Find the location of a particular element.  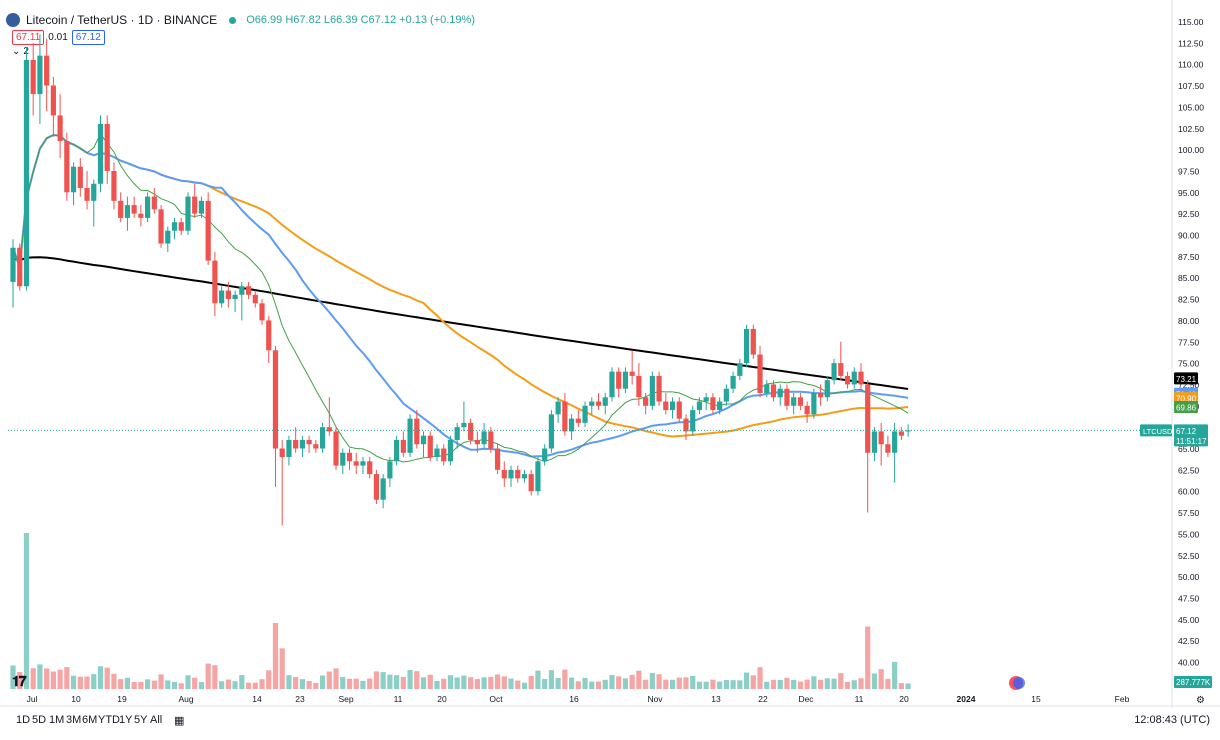

price-tick-label: 80.00 is located at coordinates (1189, 321).